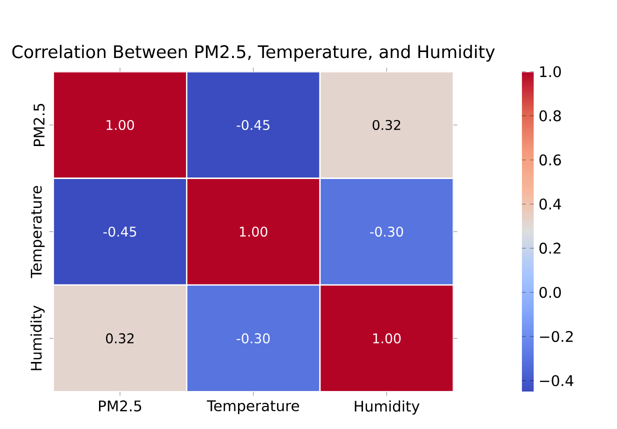 Image resolution: width=617 pixels, height=429 pixels. Describe the element at coordinates (550, 160) in the screenshot. I see `color-bar-label: 0.6` at that location.